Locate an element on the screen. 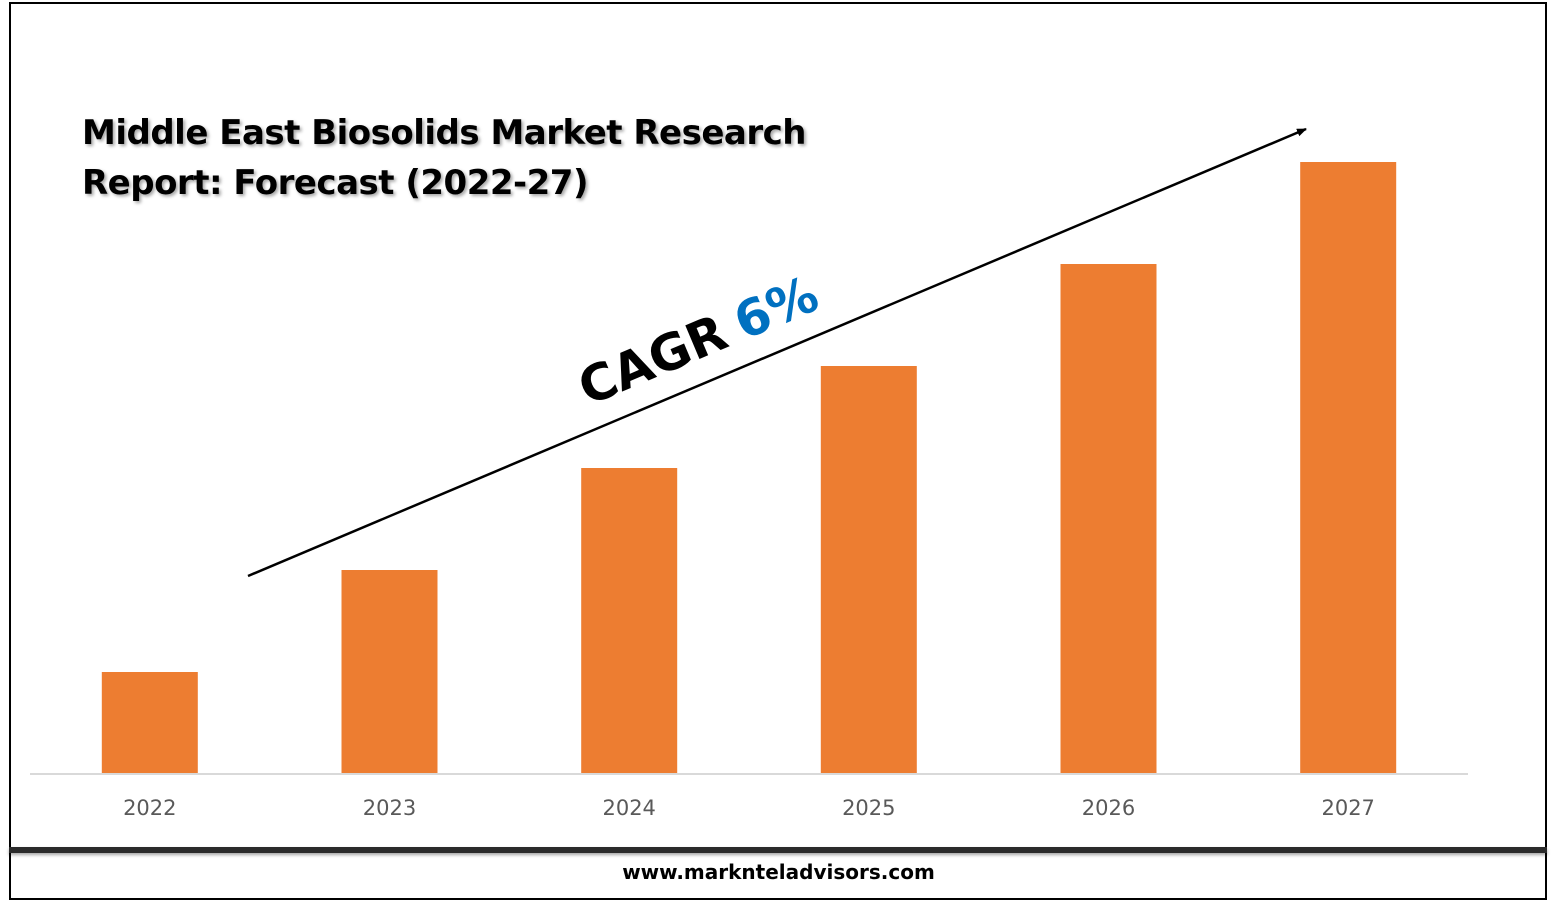  bar-2024 is located at coordinates (629, 621).